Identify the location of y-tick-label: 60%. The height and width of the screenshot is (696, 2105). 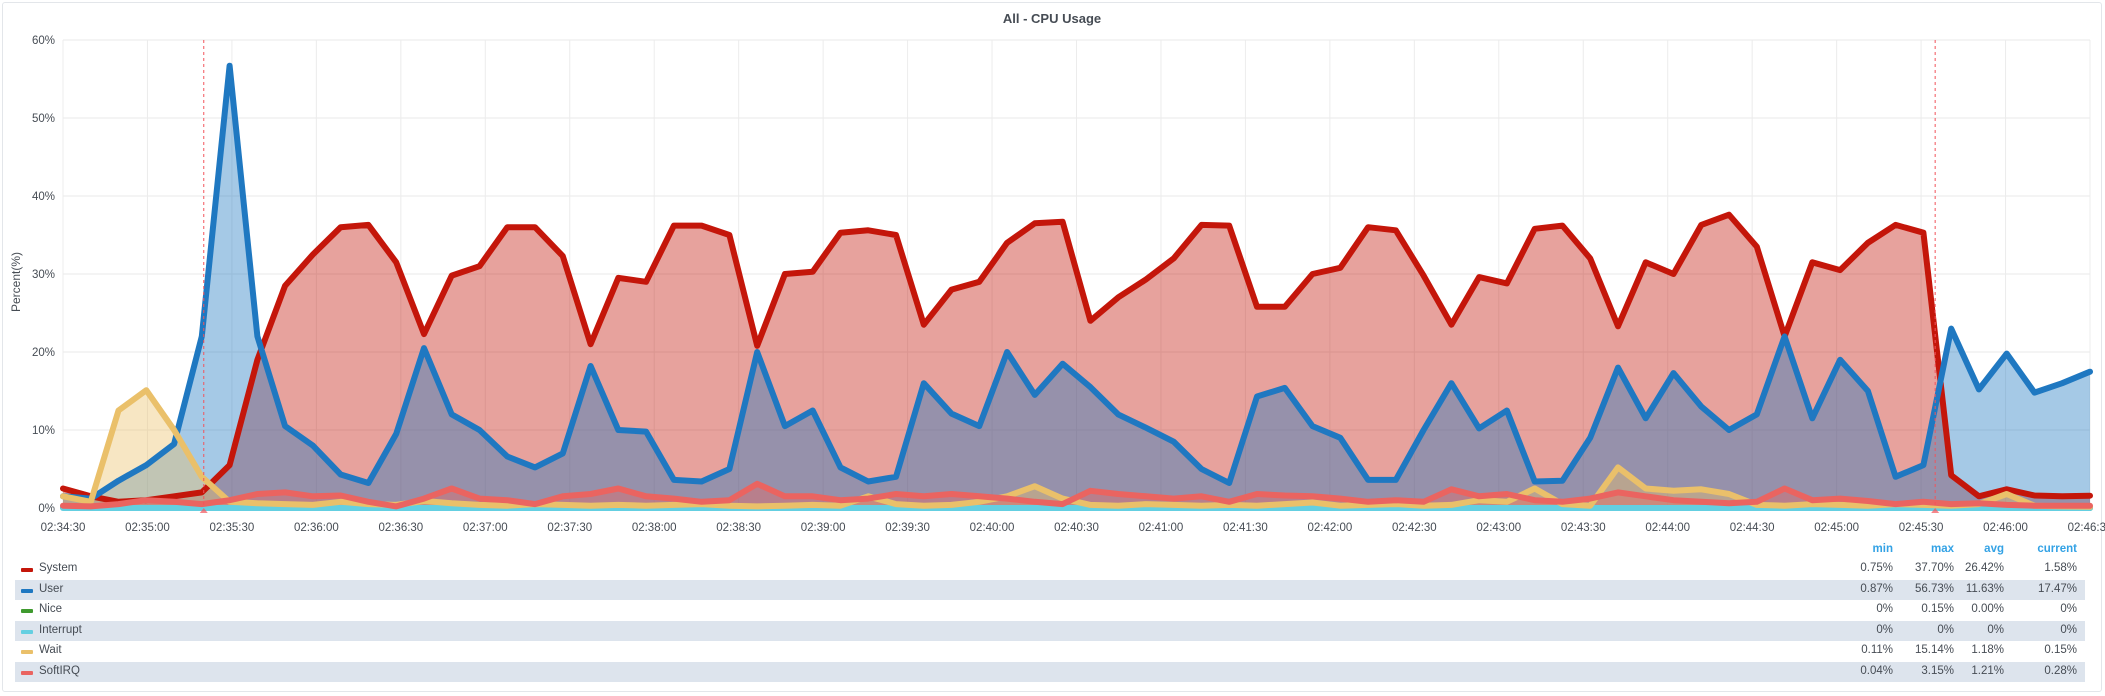
(43, 41).